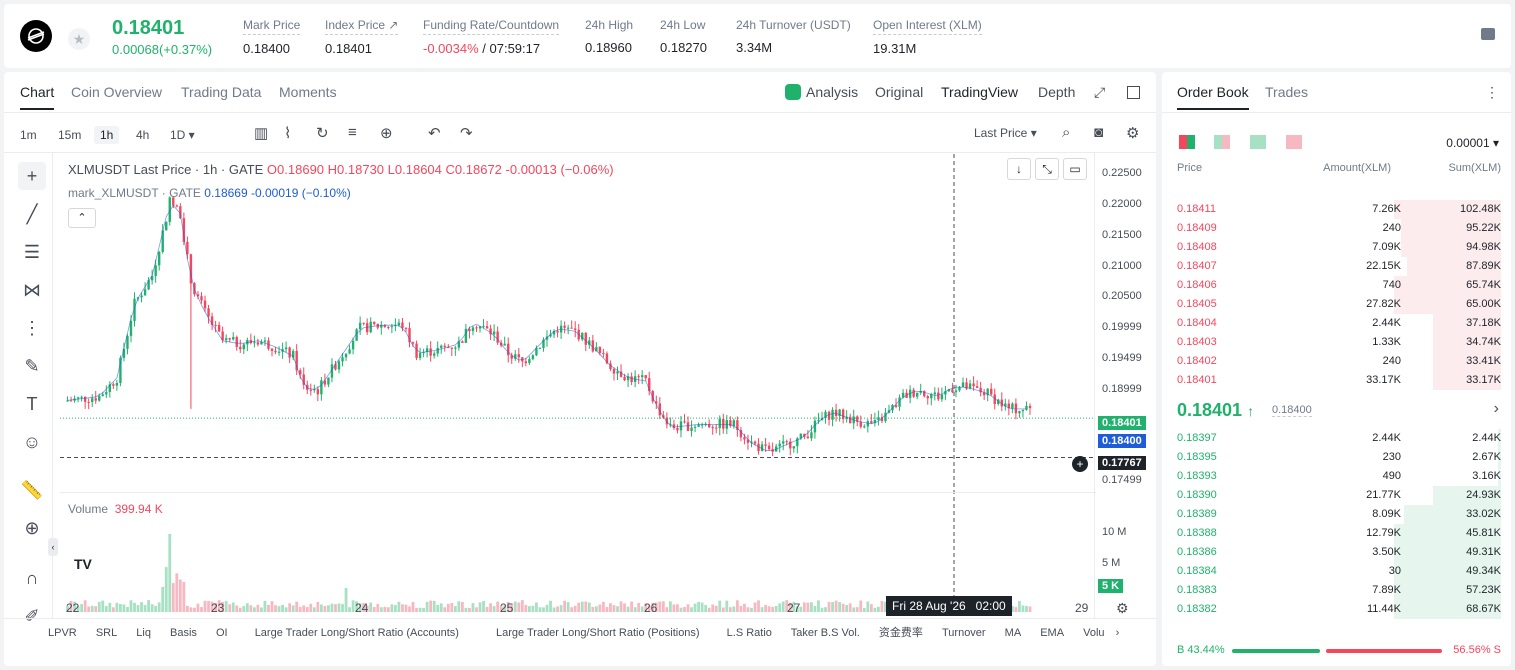 This screenshot has height=670, width=1515. What do you see at coordinates (1133, 133) in the screenshot?
I see `settings-gear-icon: ⚙` at bounding box center [1133, 133].